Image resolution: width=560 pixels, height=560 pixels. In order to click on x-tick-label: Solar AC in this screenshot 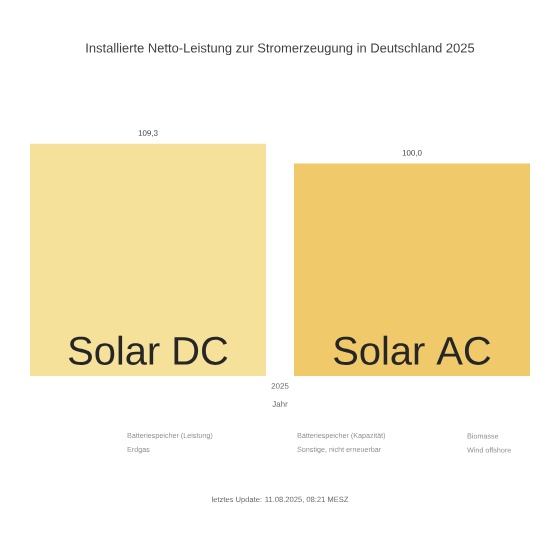, I will do `click(412, 350)`.